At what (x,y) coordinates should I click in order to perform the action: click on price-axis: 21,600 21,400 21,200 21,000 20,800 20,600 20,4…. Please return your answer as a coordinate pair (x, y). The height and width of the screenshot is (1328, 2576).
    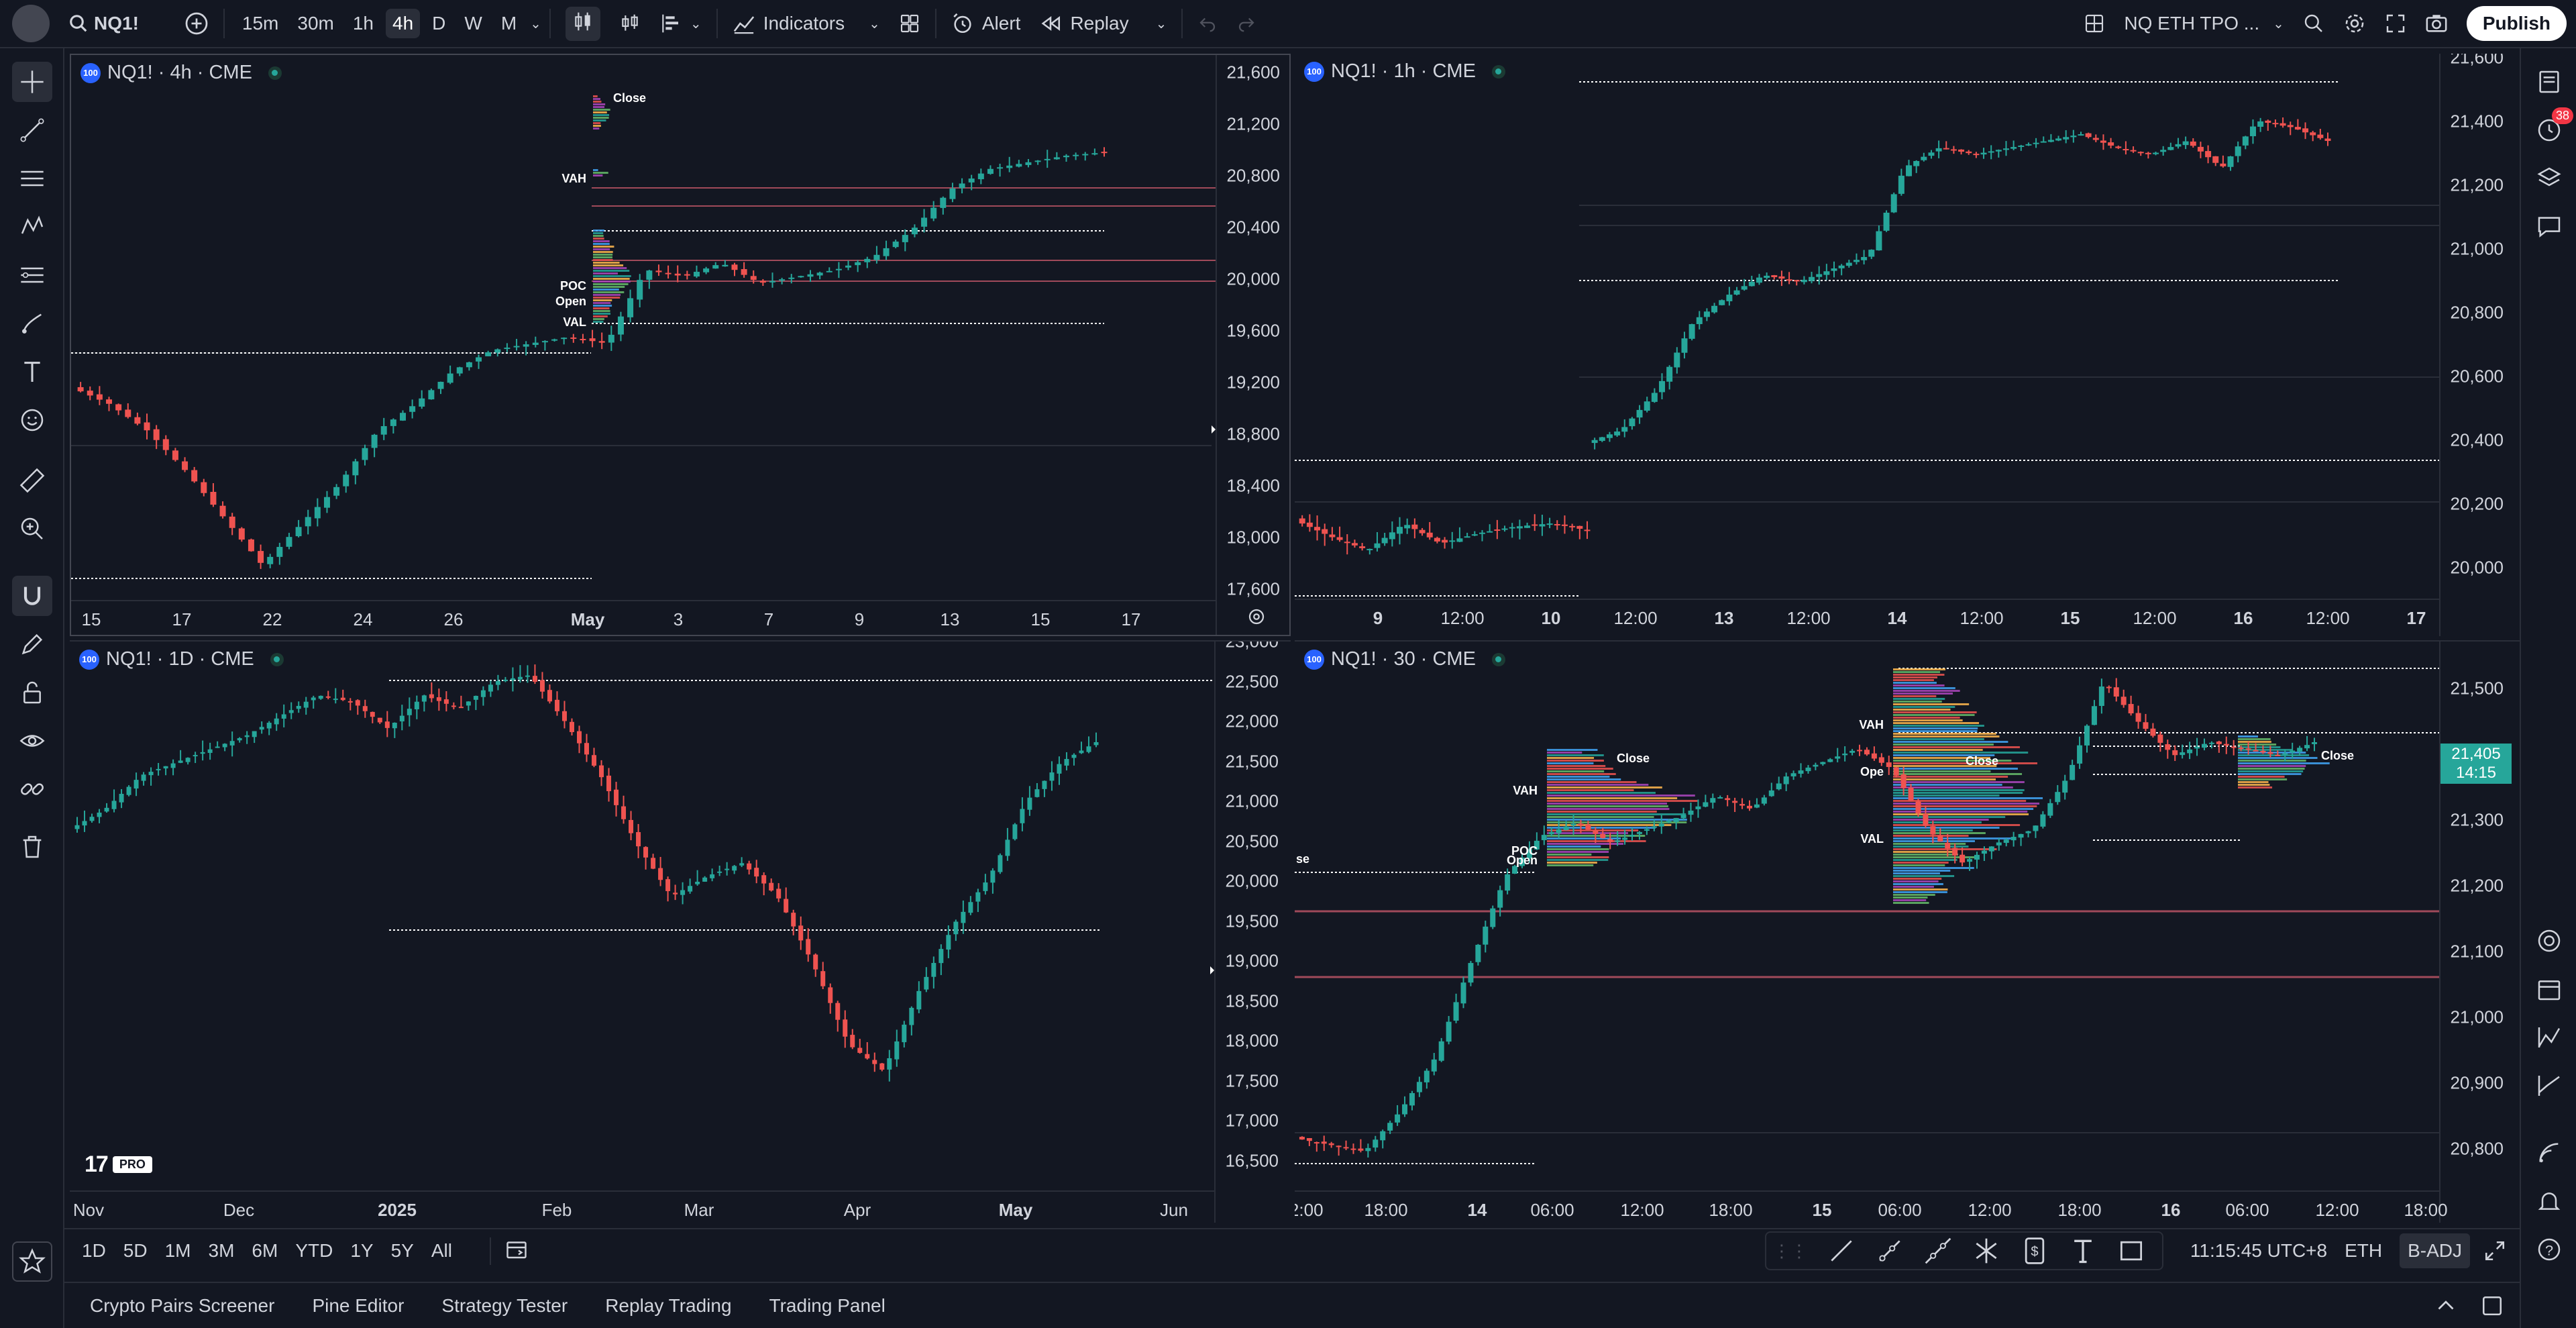
    Looking at the image, I should click on (2476, 345).